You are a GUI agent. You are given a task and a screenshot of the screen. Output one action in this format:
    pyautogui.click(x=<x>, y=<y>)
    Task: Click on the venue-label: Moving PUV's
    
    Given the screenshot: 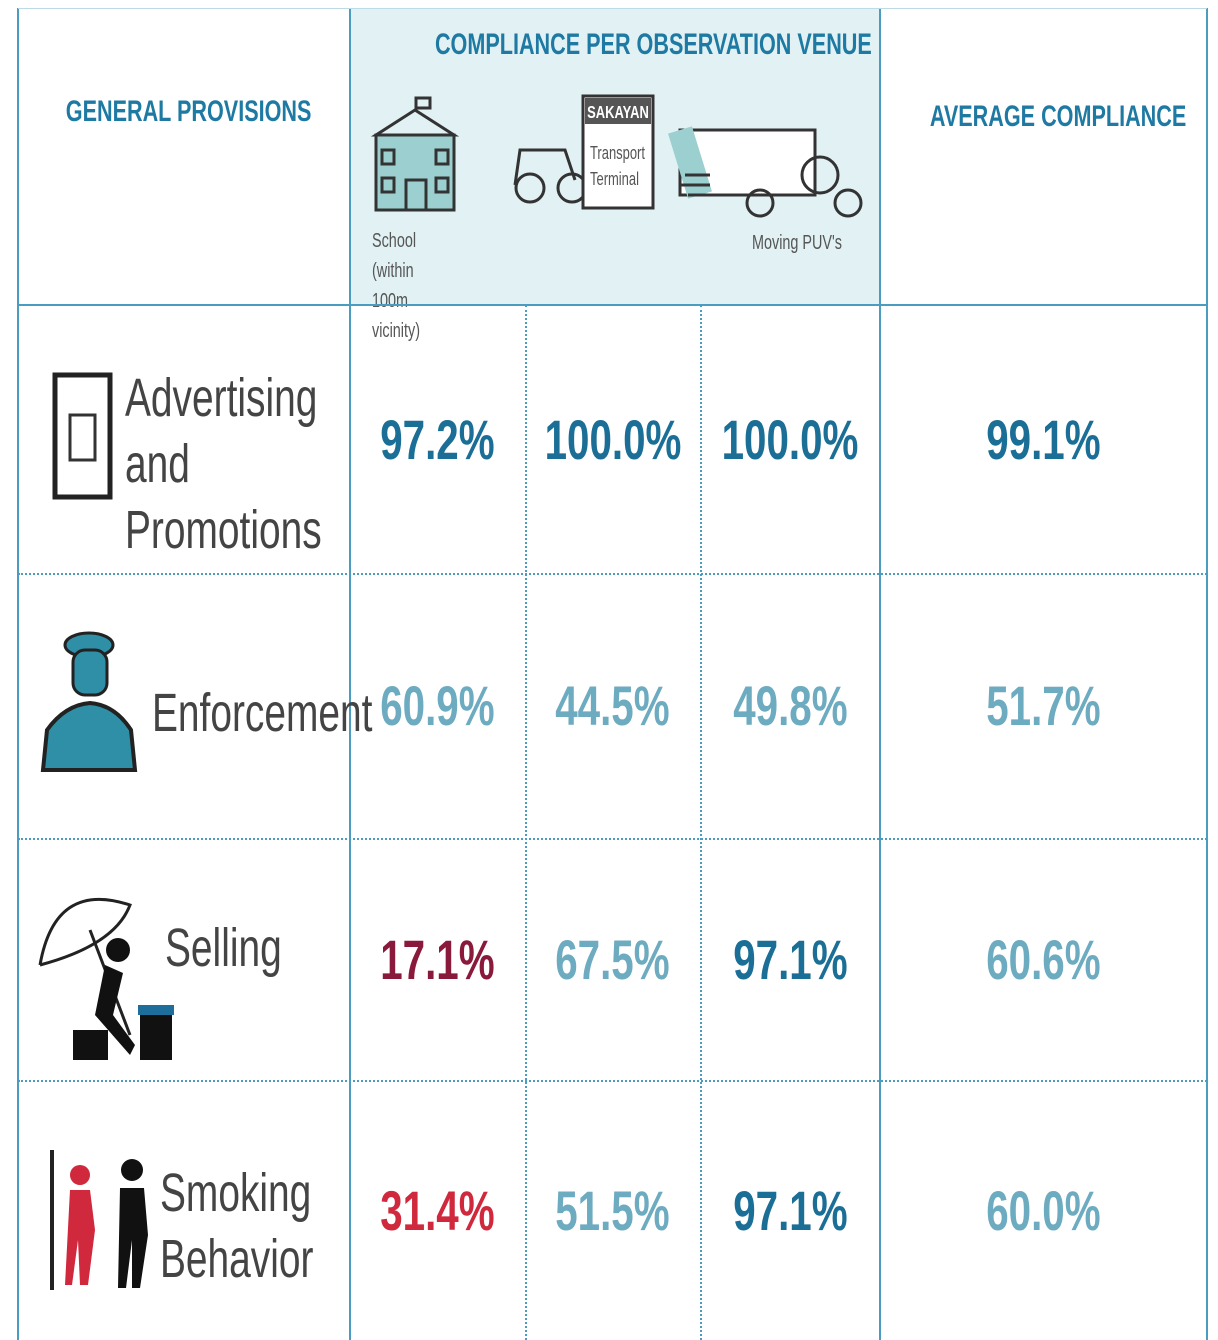 What is the action you would take?
    pyautogui.click(x=814, y=243)
    